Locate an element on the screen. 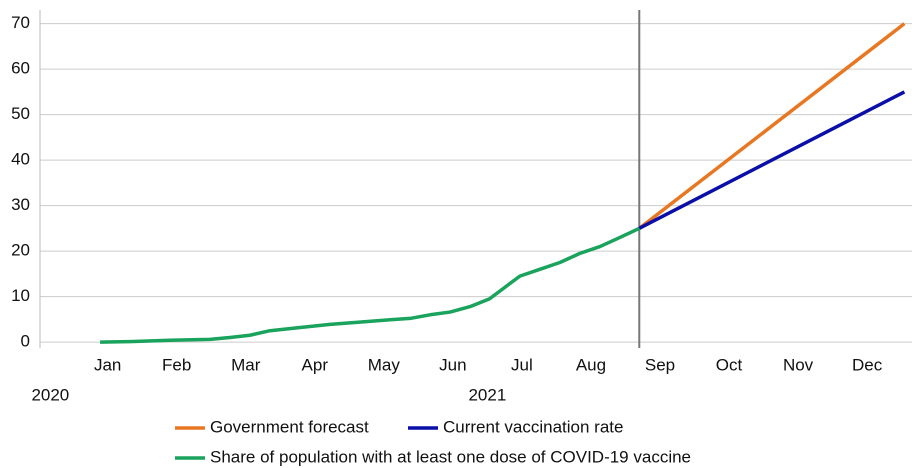 The width and height of the screenshot is (914, 468). y-tick-label: 60 is located at coordinates (20, 68).